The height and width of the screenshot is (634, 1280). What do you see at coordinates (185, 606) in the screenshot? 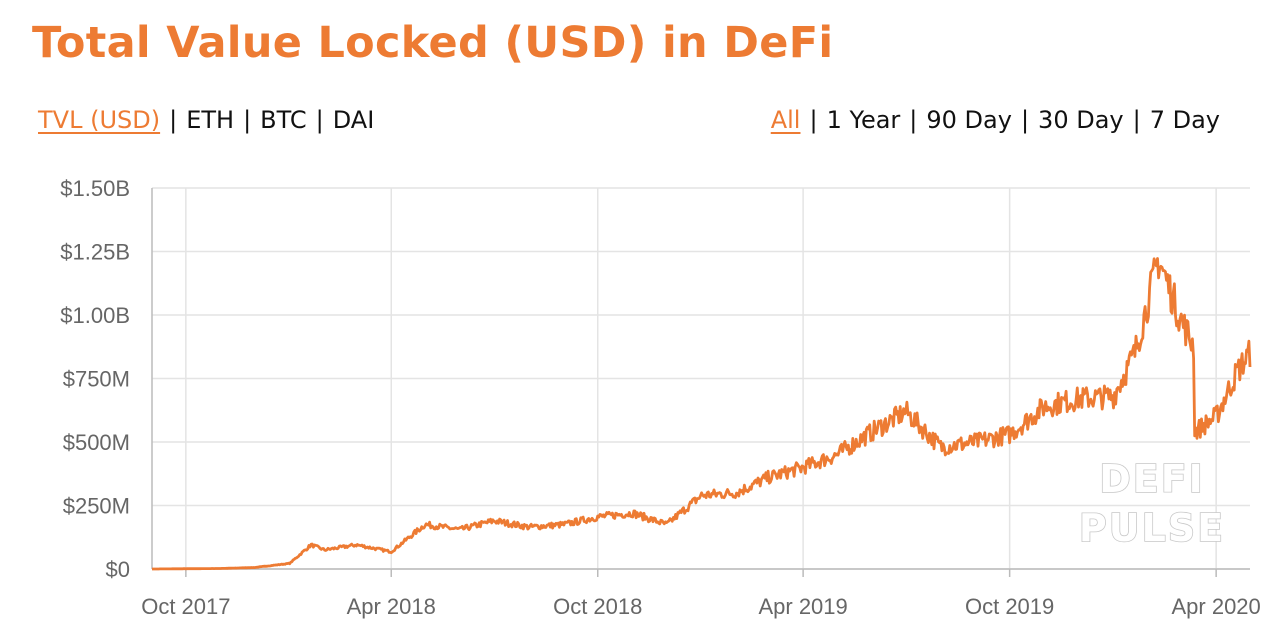
I see `x-tick-label: Oct 2017` at bounding box center [185, 606].